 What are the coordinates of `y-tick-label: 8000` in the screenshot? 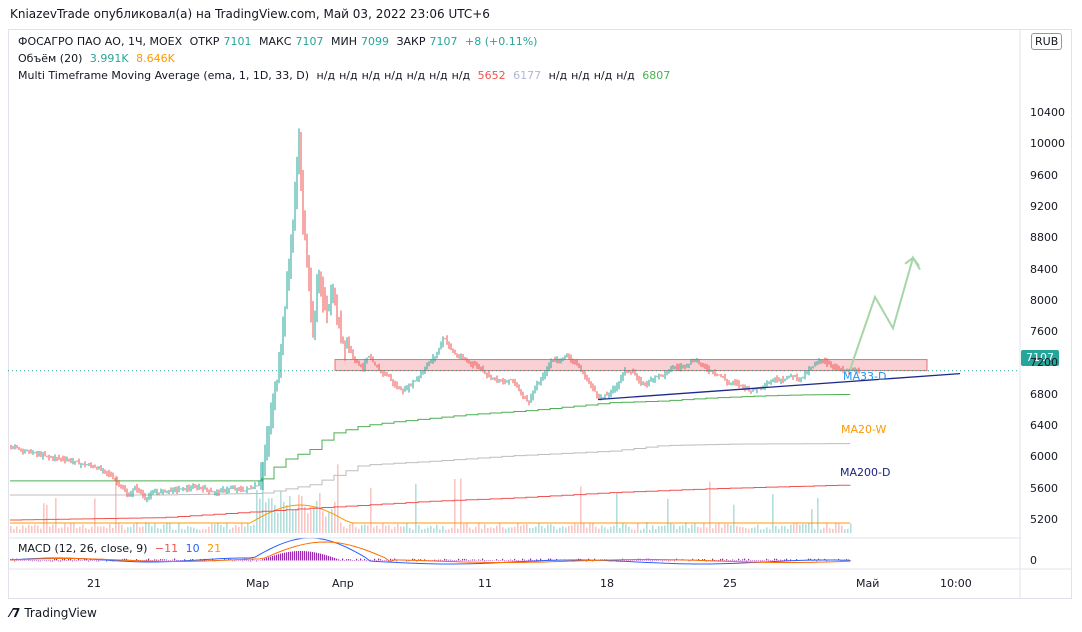 It's located at (1044, 300).